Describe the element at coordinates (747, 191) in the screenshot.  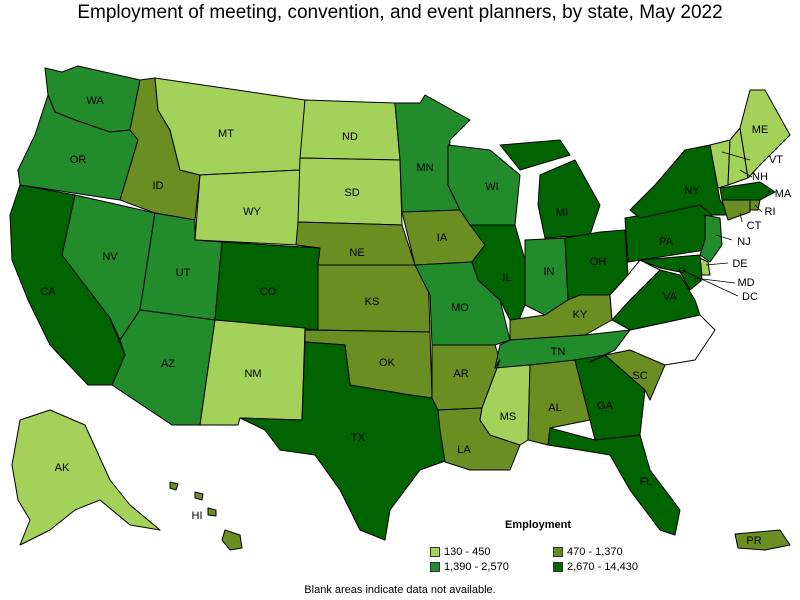
I see `state-MA` at that location.